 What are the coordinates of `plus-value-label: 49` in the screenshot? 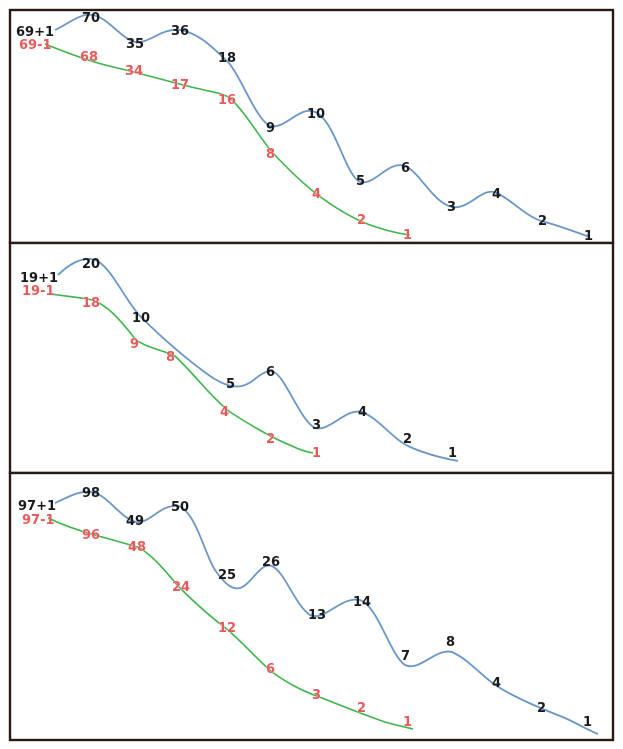 It's located at (135, 521).